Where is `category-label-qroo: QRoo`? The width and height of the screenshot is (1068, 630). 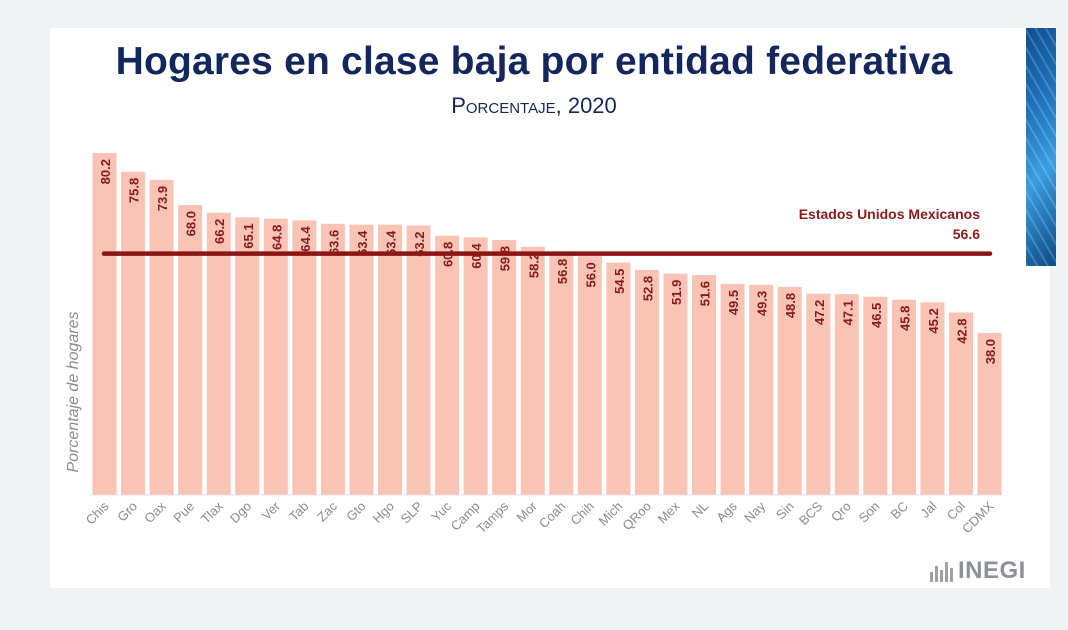 category-label-qroo: QRoo is located at coordinates (636, 516).